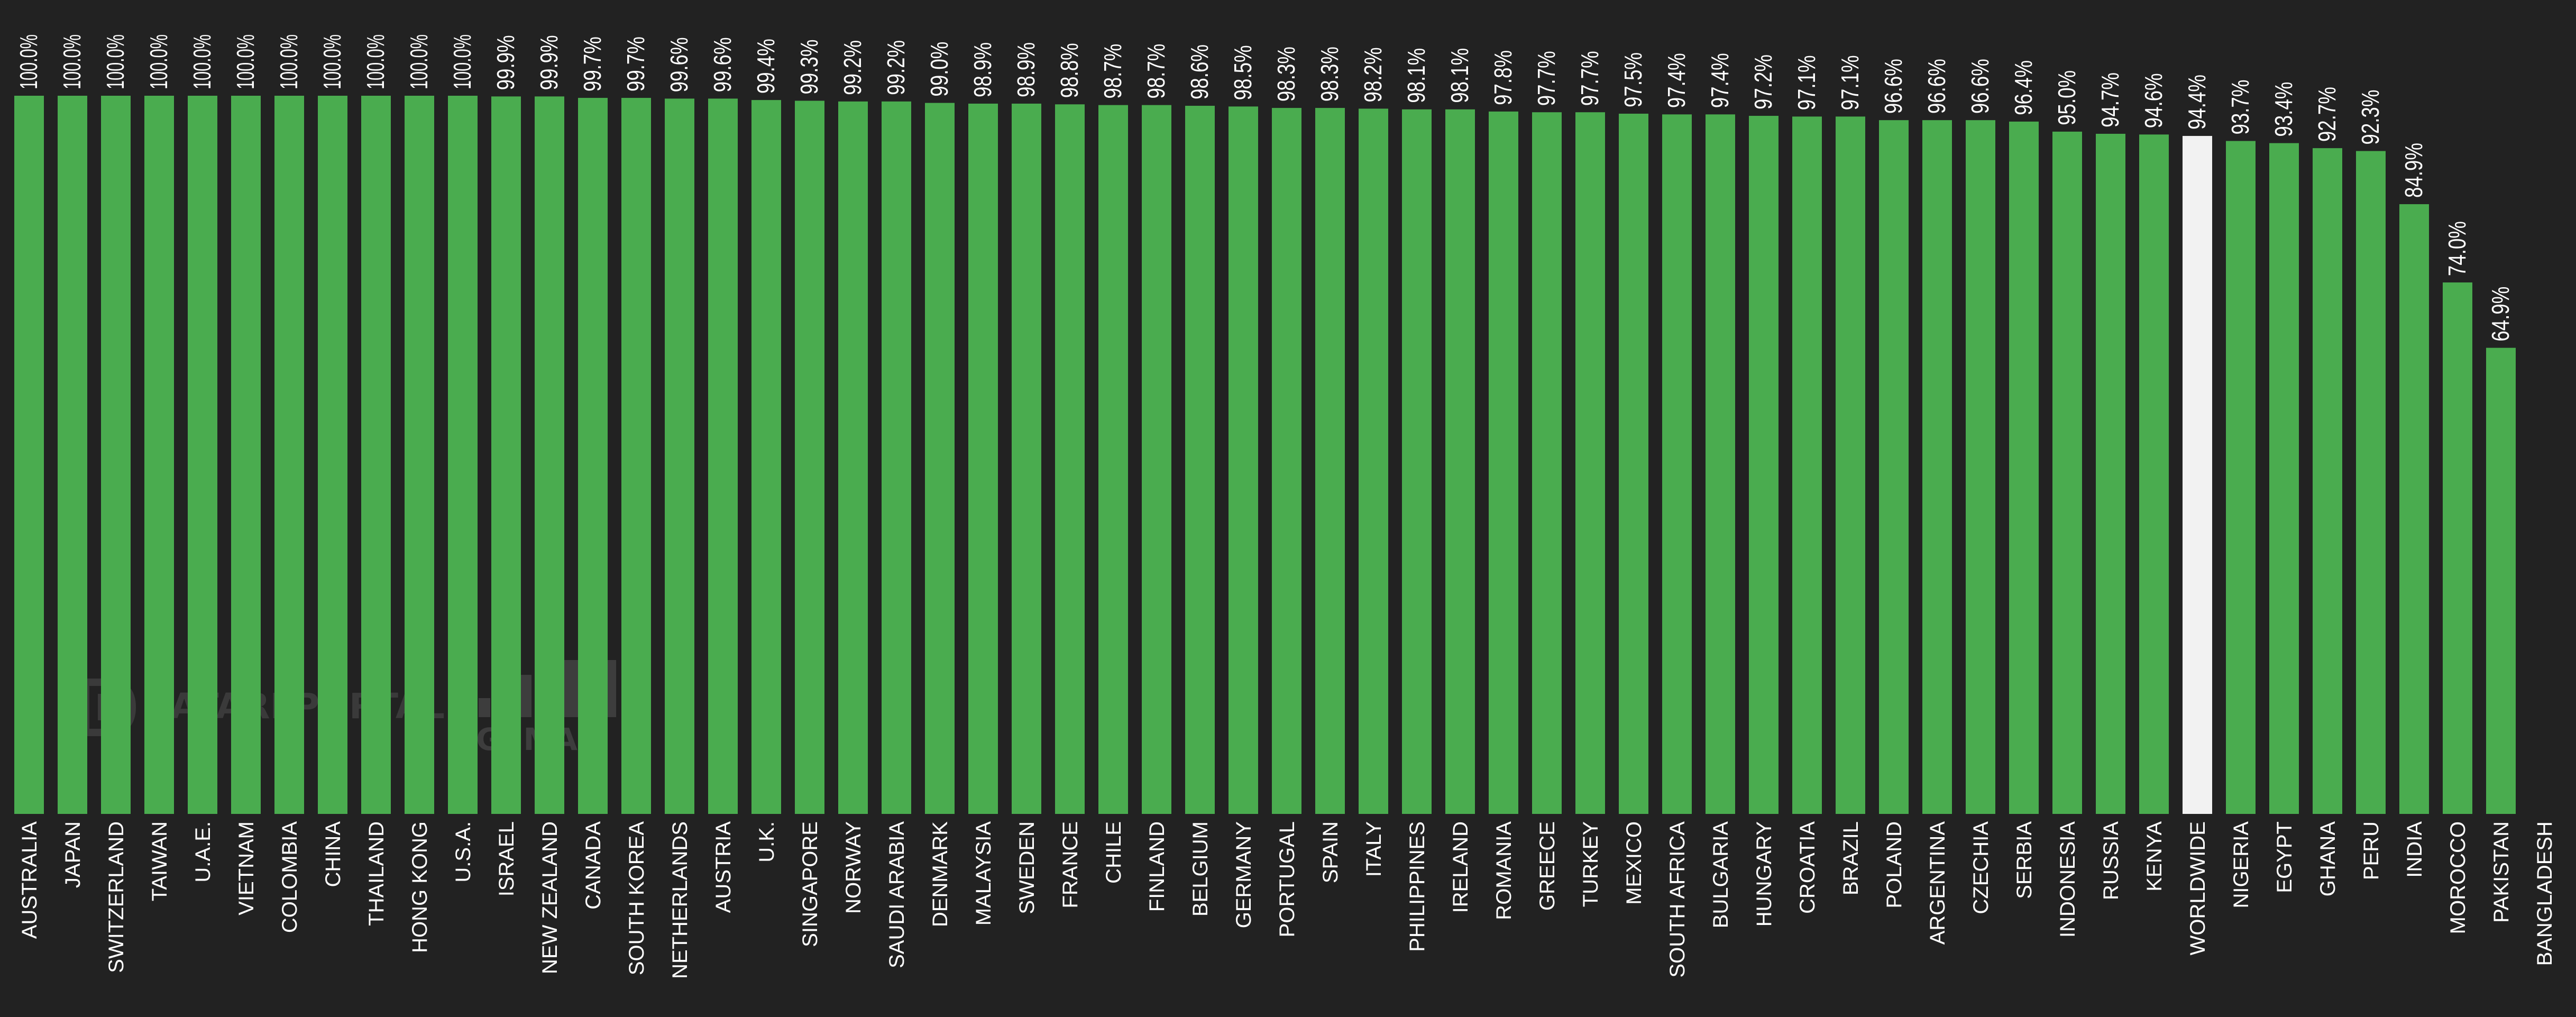 The image size is (2576, 1017). I want to click on category-label: MALAYSIA, so click(984, 873).